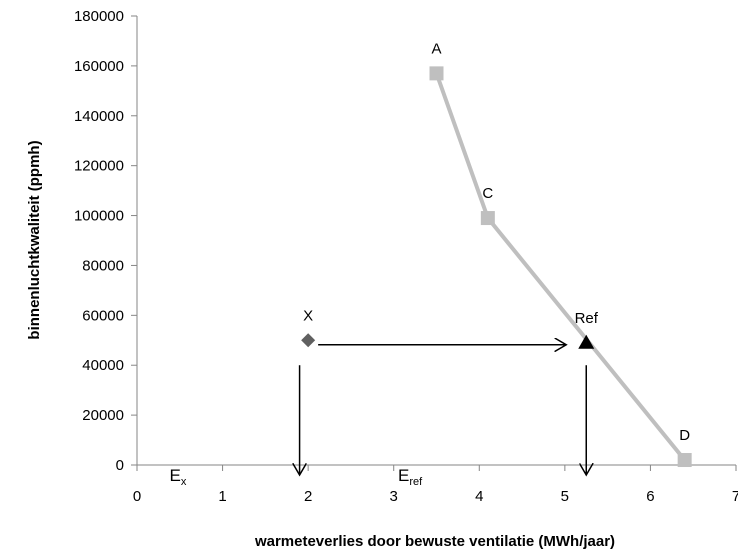 This screenshot has height=554, width=738. What do you see at coordinates (410, 477) in the screenshot?
I see `e-ref-label: Eref` at bounding box center [410, 477].